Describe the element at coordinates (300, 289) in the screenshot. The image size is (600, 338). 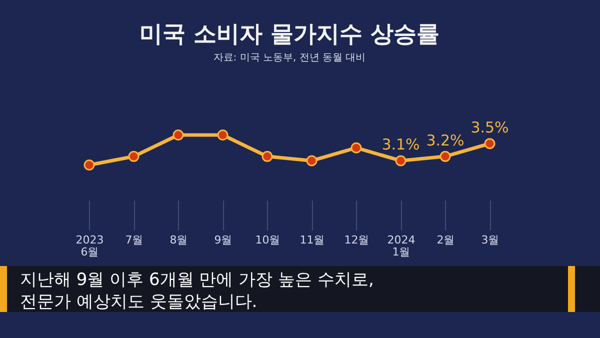
I see `text: 지난해 9월 이후 6개월 만에 가장 높은 수치로, 전문가 예상치도 웃돌았습니다.` at that location.